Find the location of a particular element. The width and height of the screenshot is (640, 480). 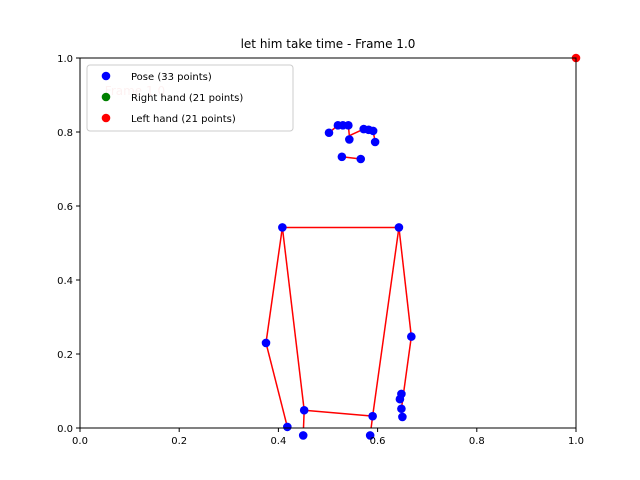

y-tick-label: 0.6 is located at coordinates (65, 207).